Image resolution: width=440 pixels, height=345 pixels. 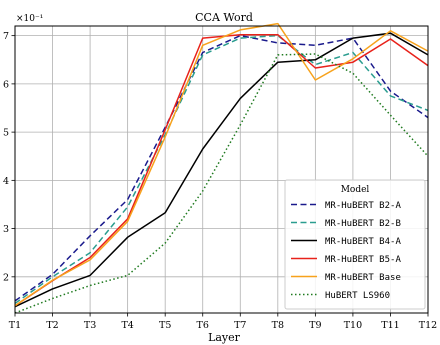 I want to click on x-tick-label: T8, so click(x=278, y=325).